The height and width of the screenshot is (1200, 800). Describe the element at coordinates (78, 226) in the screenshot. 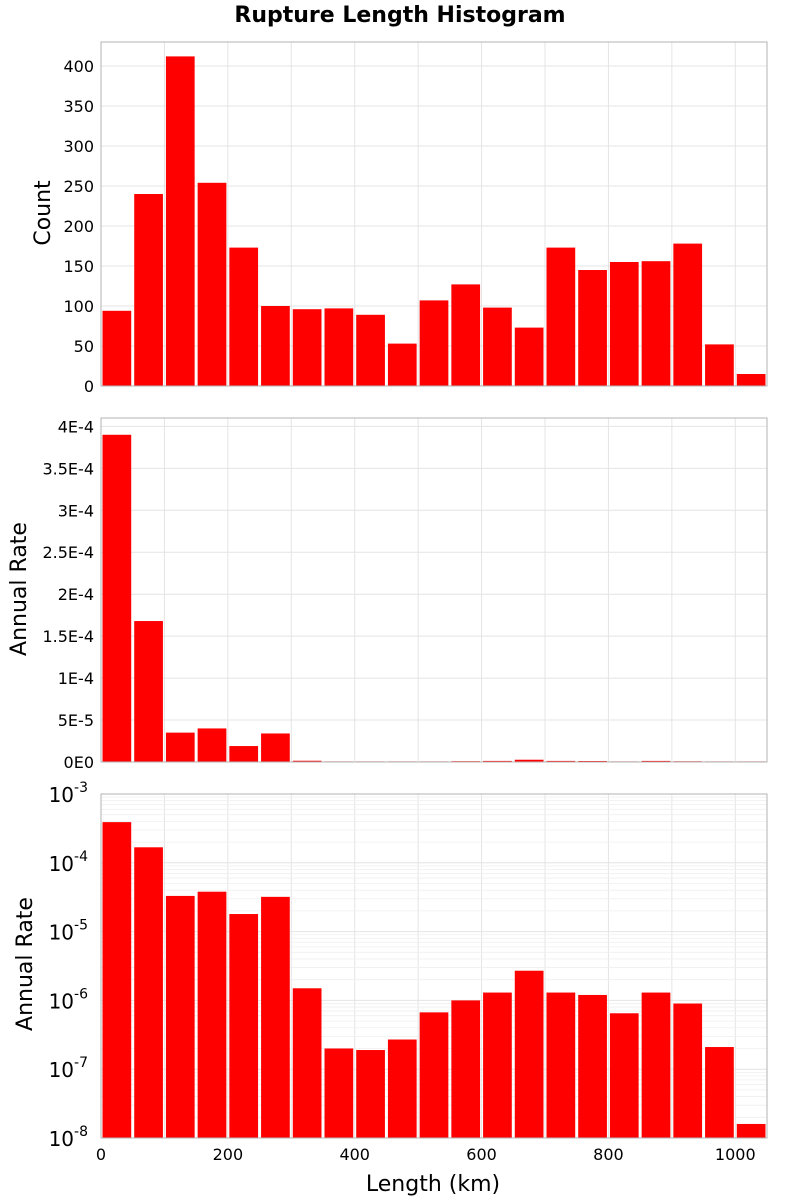

I see `y-tick-label: 200` at that location.